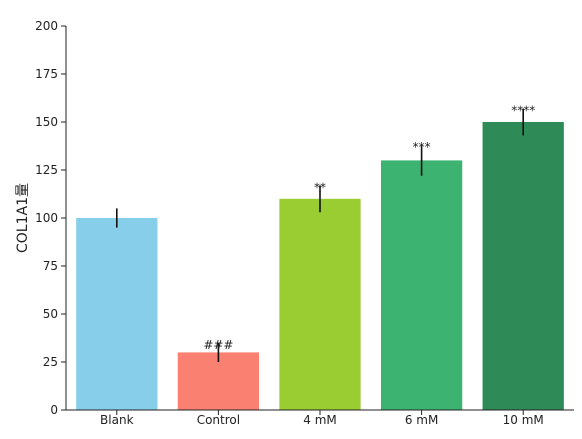 Image resolution: width=582 pixels, height=439 pixels. I want to click on y-axis-ticks: 0 25 50 75 100 125 150 175 200, so click(50, 218).